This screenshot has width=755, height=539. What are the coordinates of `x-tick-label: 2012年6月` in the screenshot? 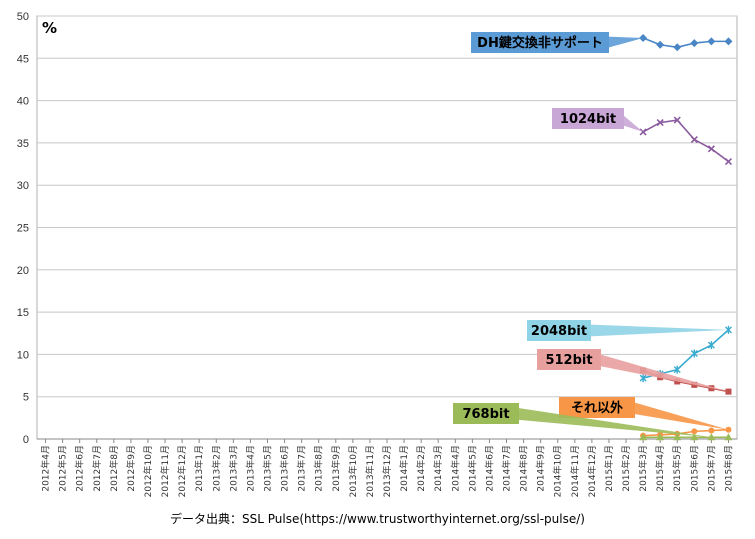 It's located at (80, 468).